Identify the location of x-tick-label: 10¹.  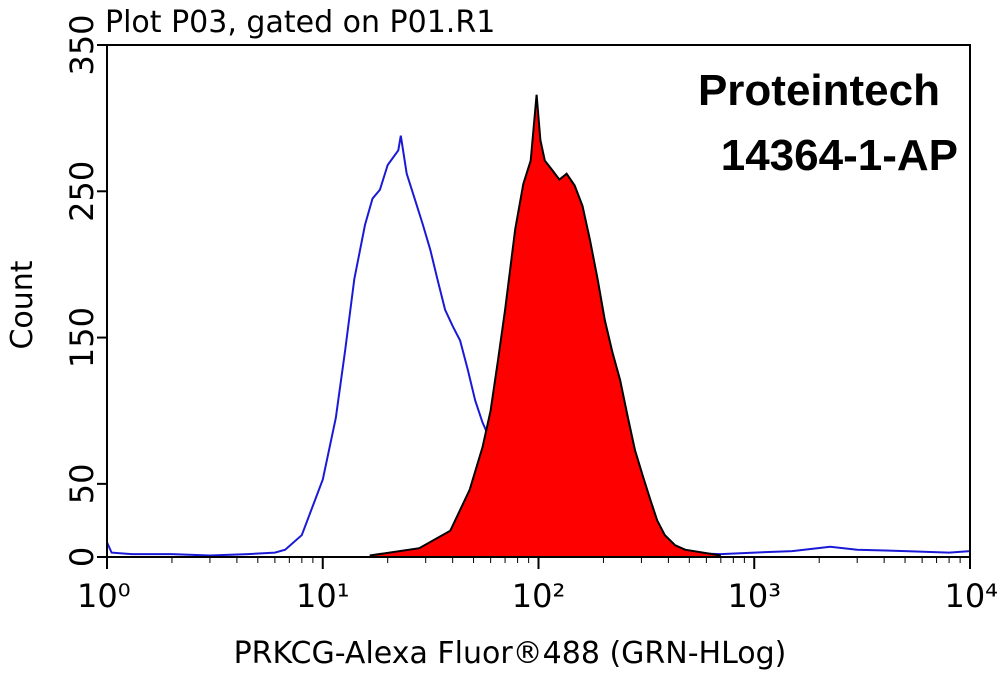
(323, 596).